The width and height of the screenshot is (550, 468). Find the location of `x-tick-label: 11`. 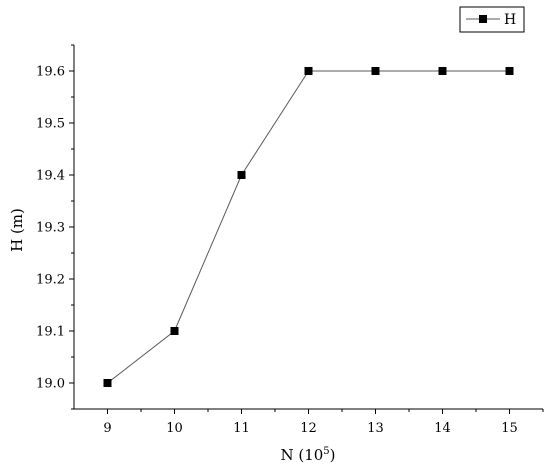

x-tick-label: 11 is located at coordinates (241, 428).